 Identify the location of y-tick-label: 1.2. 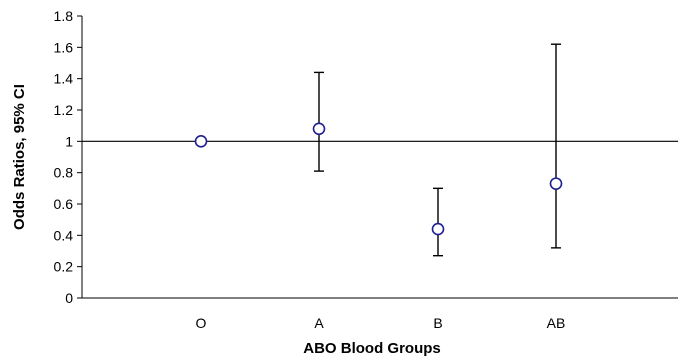
(64, 110).